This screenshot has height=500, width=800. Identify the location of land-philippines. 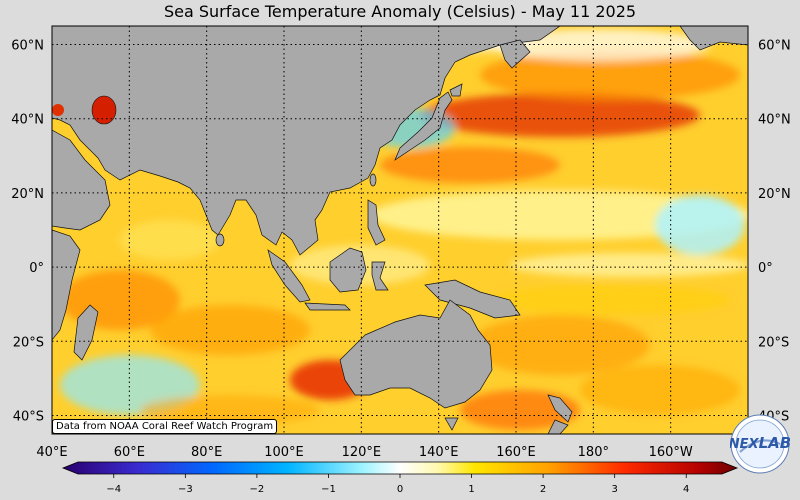
(376, 222).